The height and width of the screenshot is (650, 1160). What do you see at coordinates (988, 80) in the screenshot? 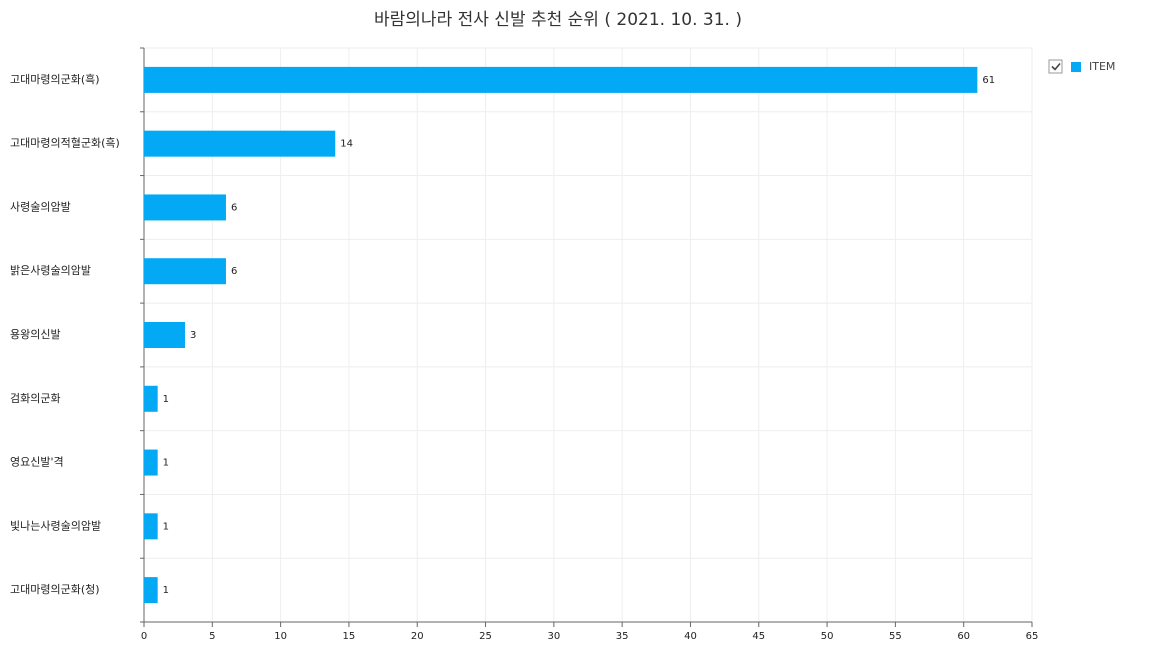
I see `value-label: 61` at bounding box center [988, 80].